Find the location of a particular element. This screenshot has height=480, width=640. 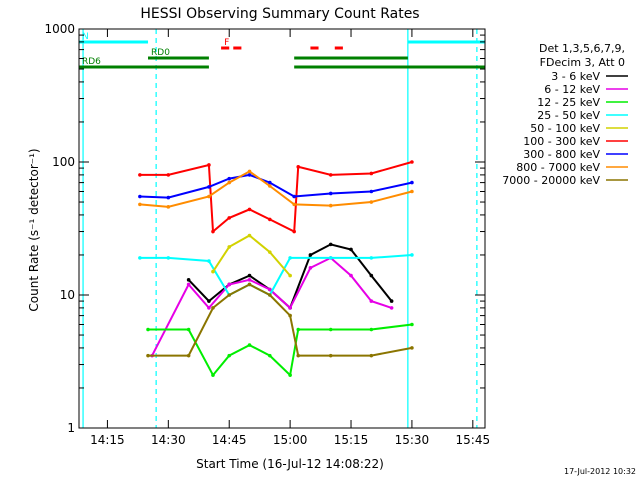

footer-date: 17-Jul-2012 10:32 is located at coordinates (600, 471).